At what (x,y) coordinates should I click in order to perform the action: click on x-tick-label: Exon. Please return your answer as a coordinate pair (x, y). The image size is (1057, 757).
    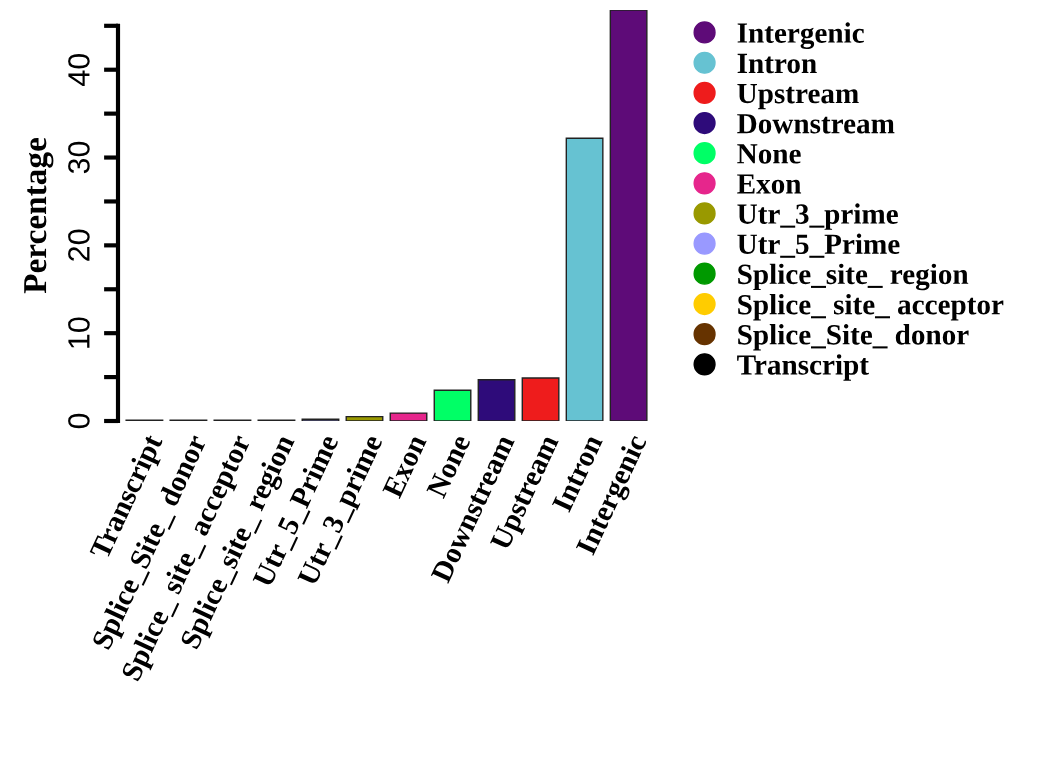
    Looking at the image, I should click on (404, 466).